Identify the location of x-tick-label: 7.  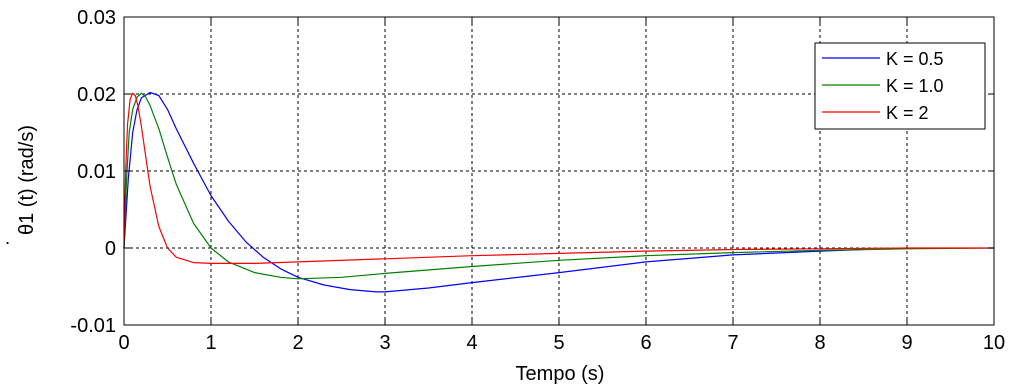
(732, 343).